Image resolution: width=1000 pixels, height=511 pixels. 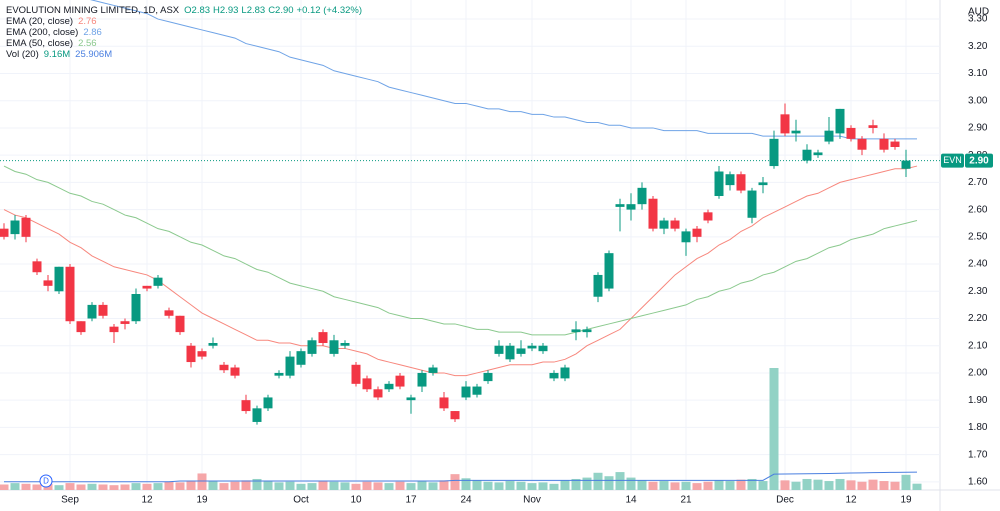 What do you see at coordinates (978, 209) in the screenshot?
I see `y-tick-label: 2.60` at bounding box center [978, 209].